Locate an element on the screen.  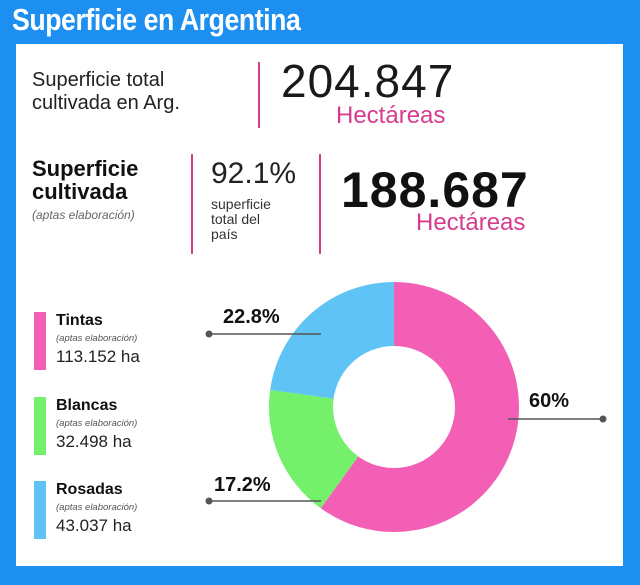
cultivated-unit: Hectáreas is located at coordinates (471, 222).